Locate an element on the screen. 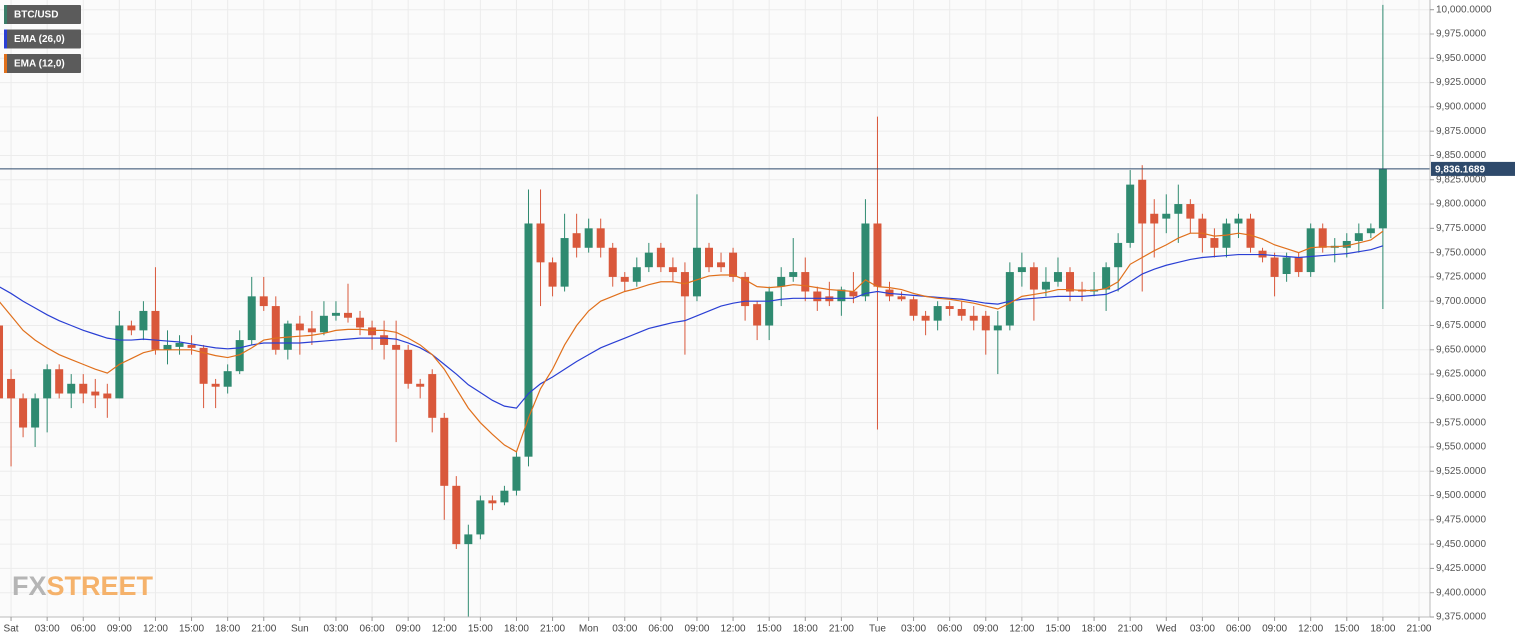 This screenshot has height=641, width=1536. watermark: FXSTREET is located at coordinates (83, 586).